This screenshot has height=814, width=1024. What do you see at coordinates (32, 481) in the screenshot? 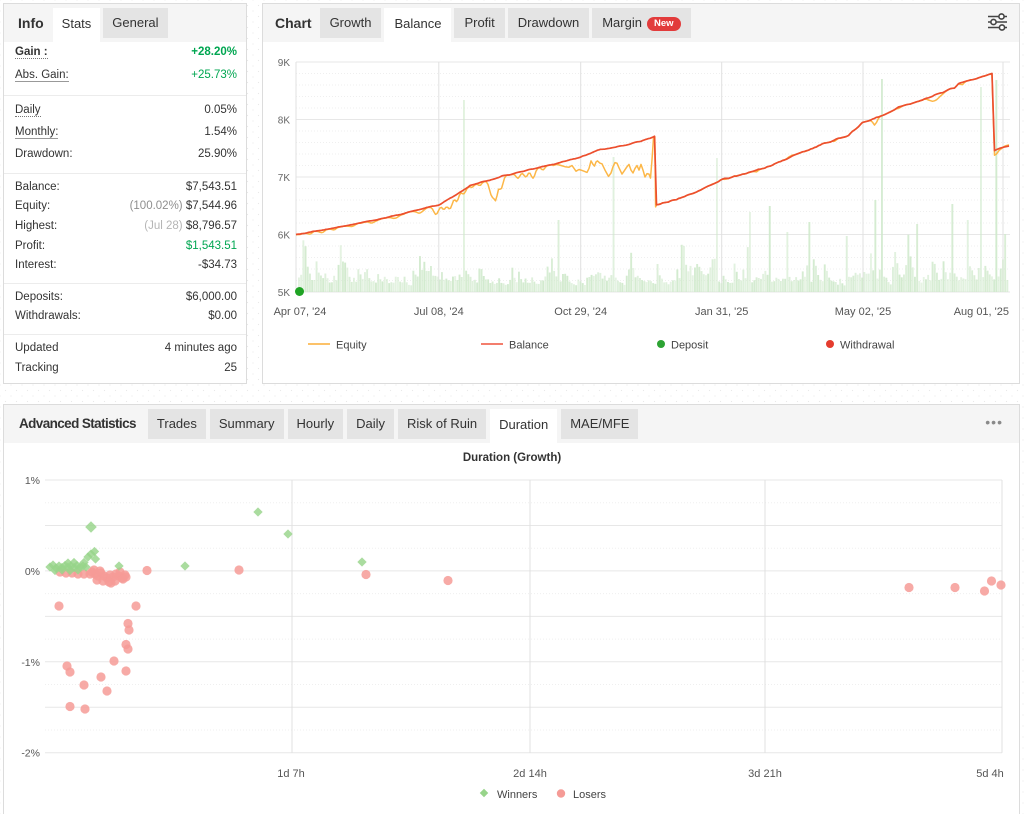
I see `svg-text: 1%` at bounding box center [32, 481].